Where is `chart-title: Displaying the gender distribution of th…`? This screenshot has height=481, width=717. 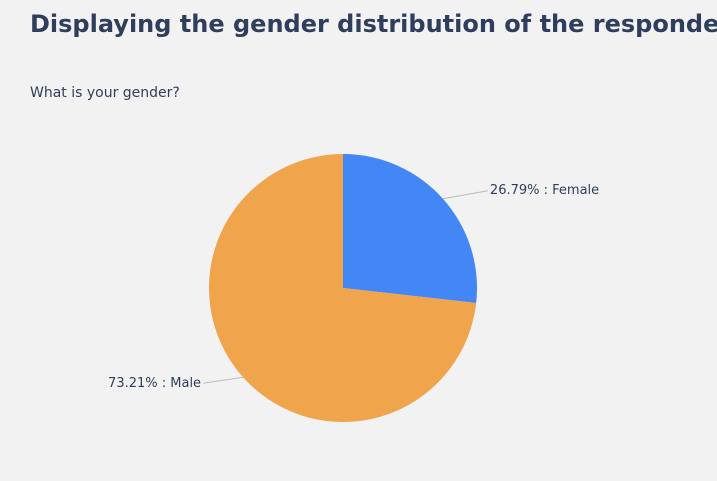
chart-title: Displaying the gender distribution of th… is located at coordinates (373, 24).